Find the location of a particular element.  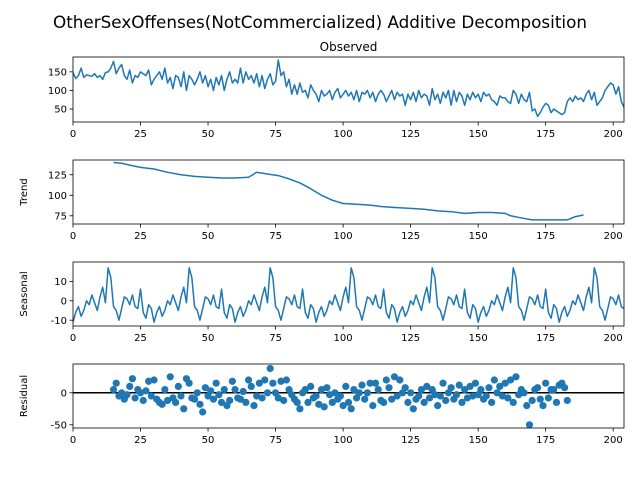

trend-x-tick-label: 150 is located at coordinates (478, 236).